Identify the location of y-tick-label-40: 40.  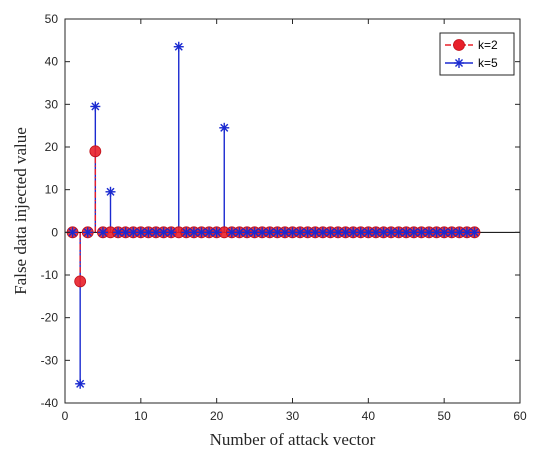
(52, 62).